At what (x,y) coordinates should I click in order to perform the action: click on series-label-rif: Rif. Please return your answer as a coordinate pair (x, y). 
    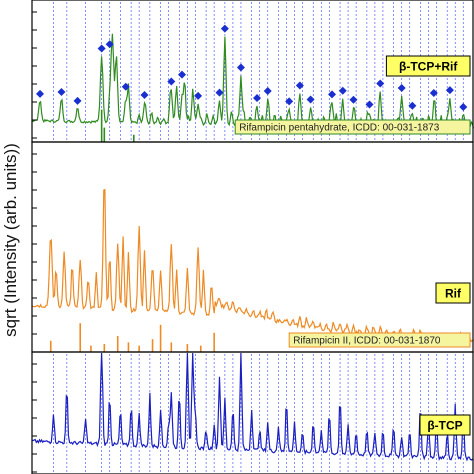
    Looking at the image, I should click on (453, 294).